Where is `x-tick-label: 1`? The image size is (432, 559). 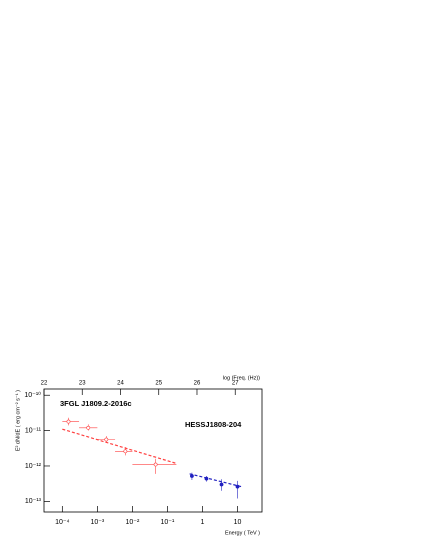 x-tick-label: 1 is located at coordinates (203, 522).